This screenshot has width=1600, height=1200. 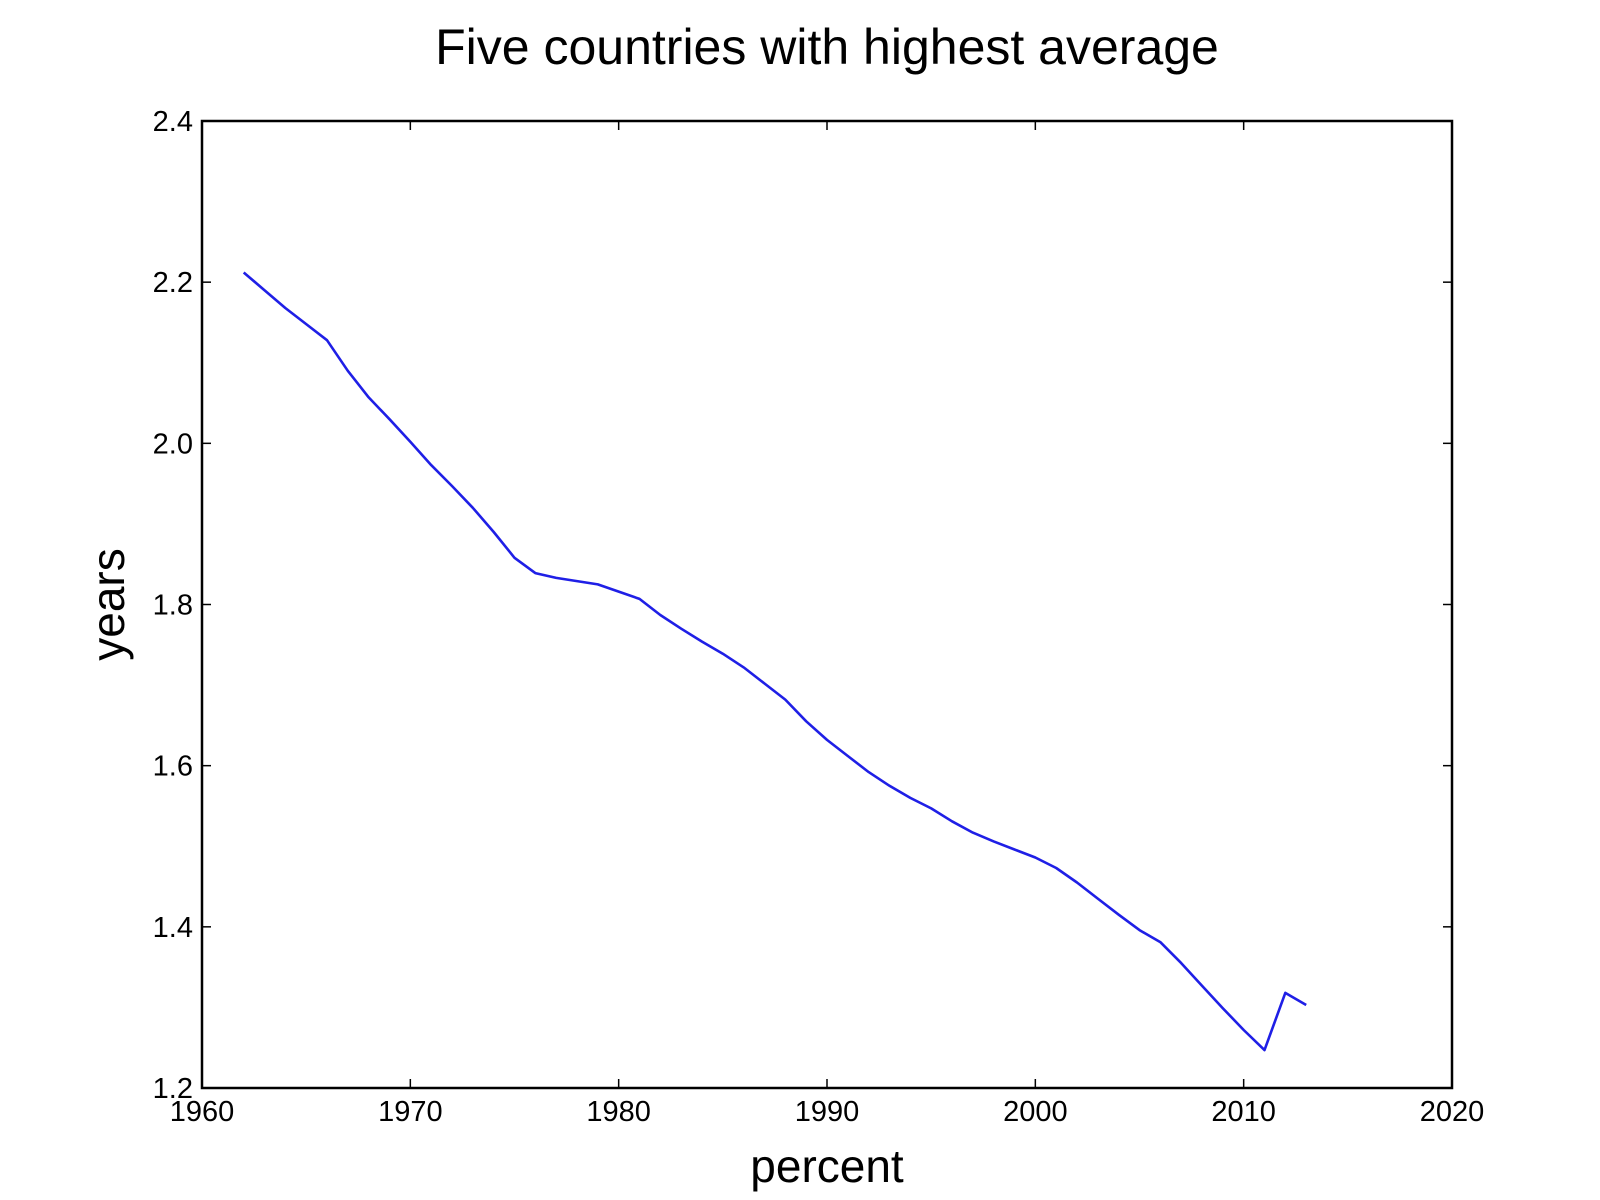 I want to click on x-tick-label: 2020, so click(x=1452, y=1112).